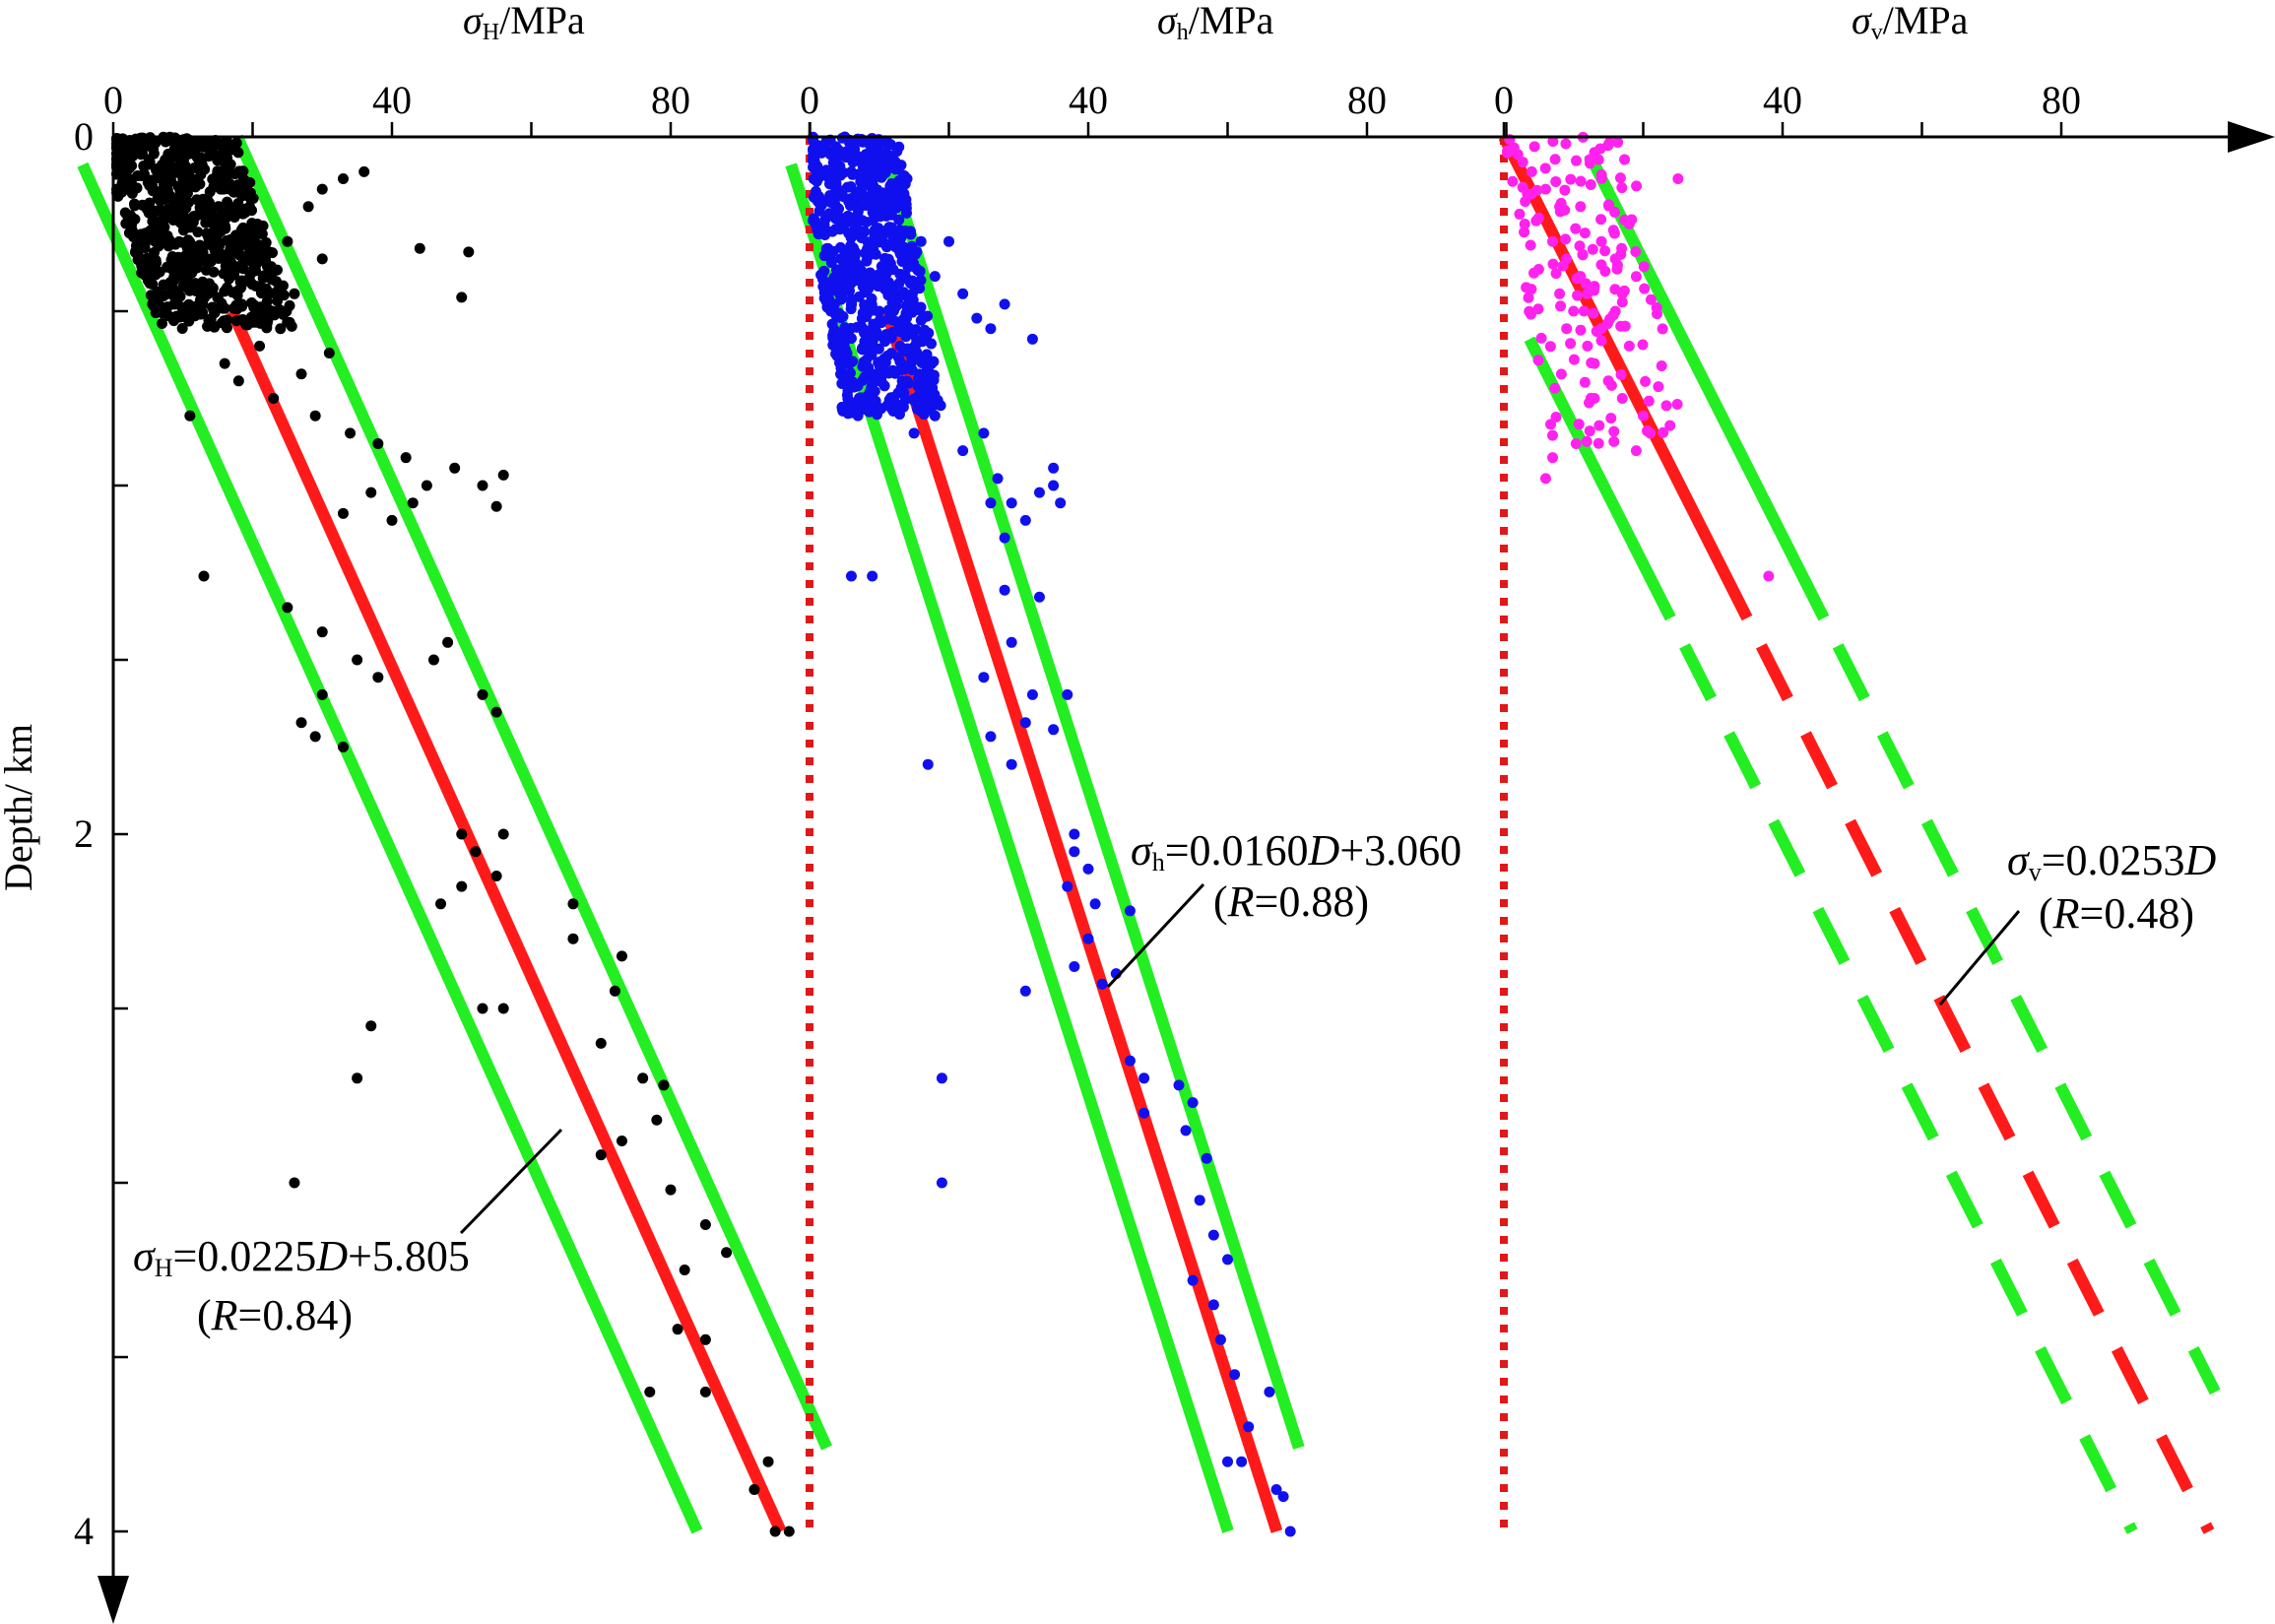  I want to click on fit-line-p2, so click(1081, 921).